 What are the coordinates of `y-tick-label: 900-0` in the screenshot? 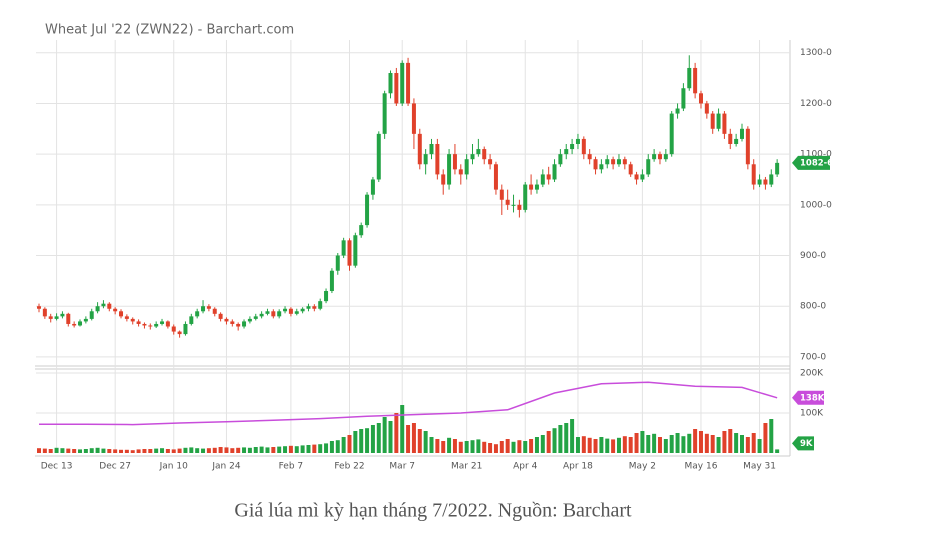 It's located at (813, 256).